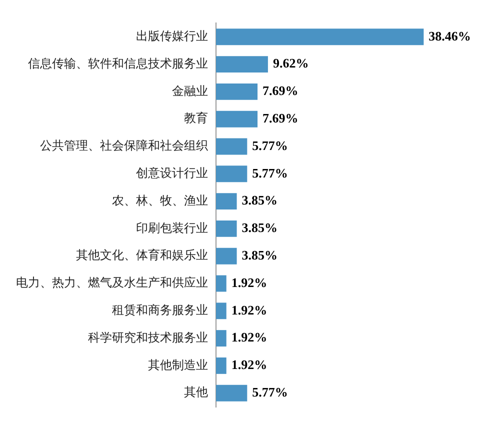 This screenshot has width=500, height=430. What do you see at coordinates (449, 36) in the screenshot?
I see `data-label: 38.46%` at bounding box center [449, 36].